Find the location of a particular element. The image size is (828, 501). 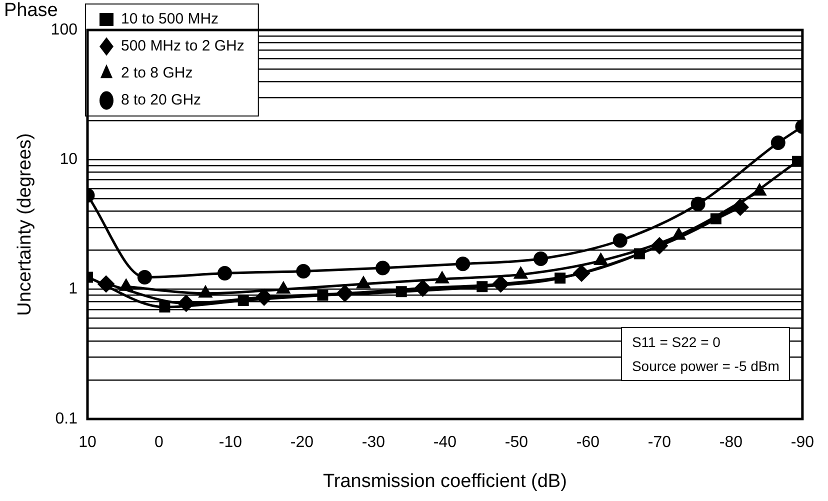

x-tick-label: -50 is located at coordinates (516, 443).